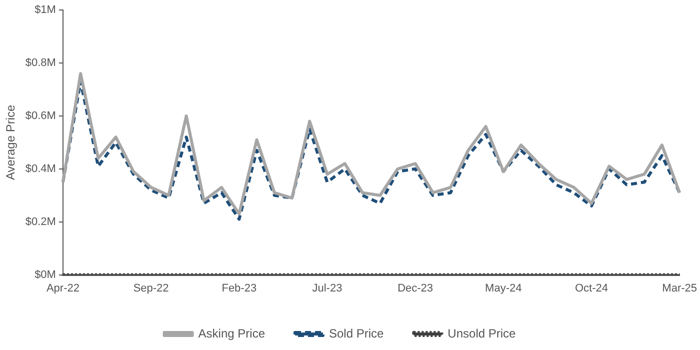 Image resolution: width=700 pixels, height=350 pixels. I want to click on y-tick-label: $0.8M, so click(40, 62).